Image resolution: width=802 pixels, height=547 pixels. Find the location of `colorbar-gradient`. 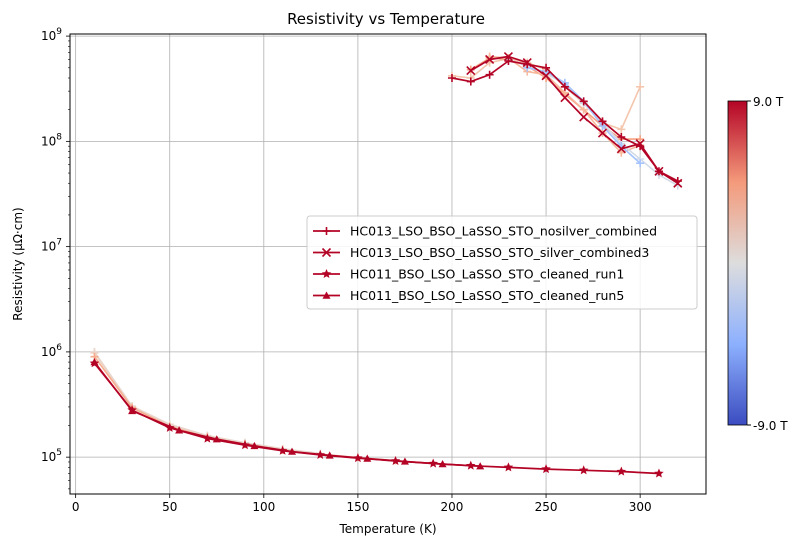

colorbar-gradient is located at coordinates (737, 263).